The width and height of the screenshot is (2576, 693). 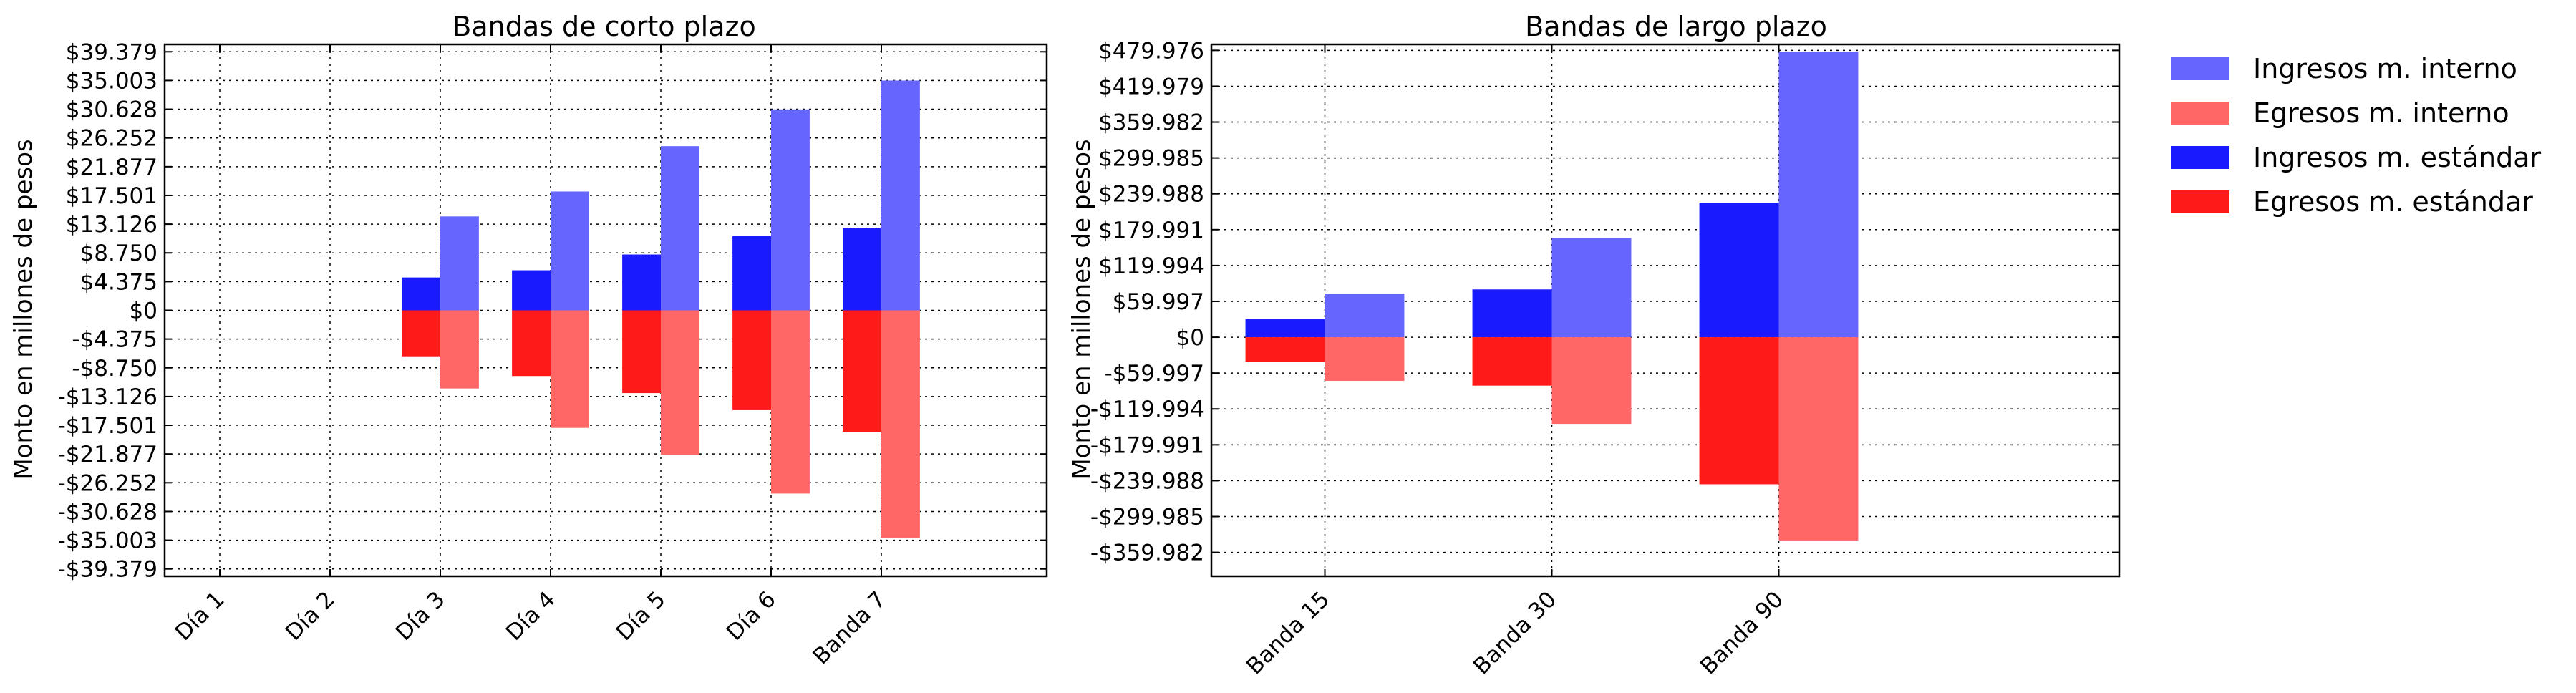 What do you see at coordinates (108, 454) in the screenshot?
I see `y-tick-label: -$21.877` at bounding box center [108, 454].